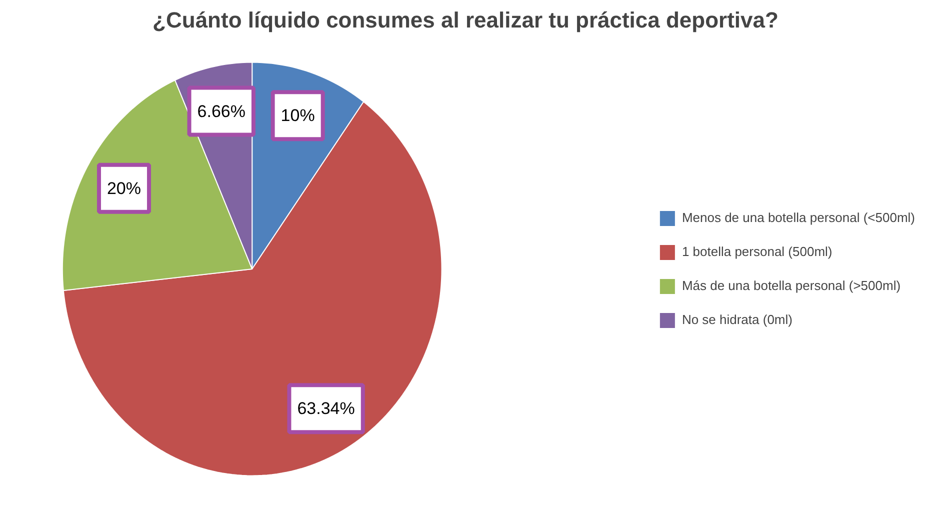 This screenshot has width=940, height=514. Describe the element at coordinates (221, 111) in the screenshot. I see `data-label: 6.66%` at that location.